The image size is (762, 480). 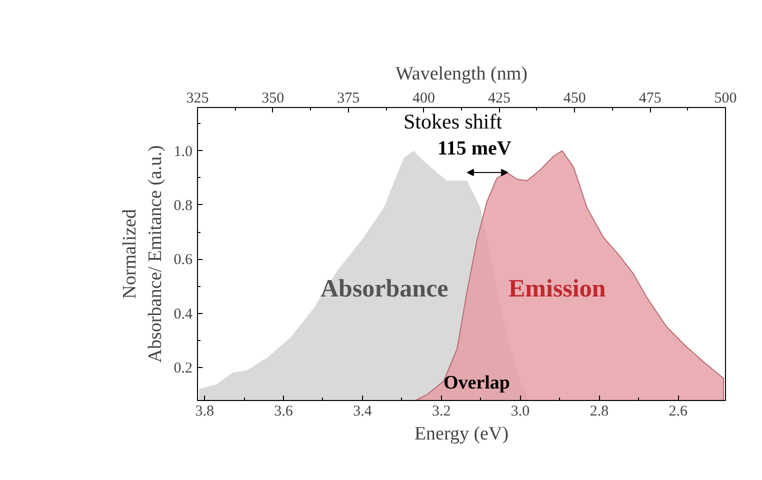 What do you see at coordinates (477, 383) in the screenshot?
I see `annotation: Overlap` at bounding box center [477, 383].